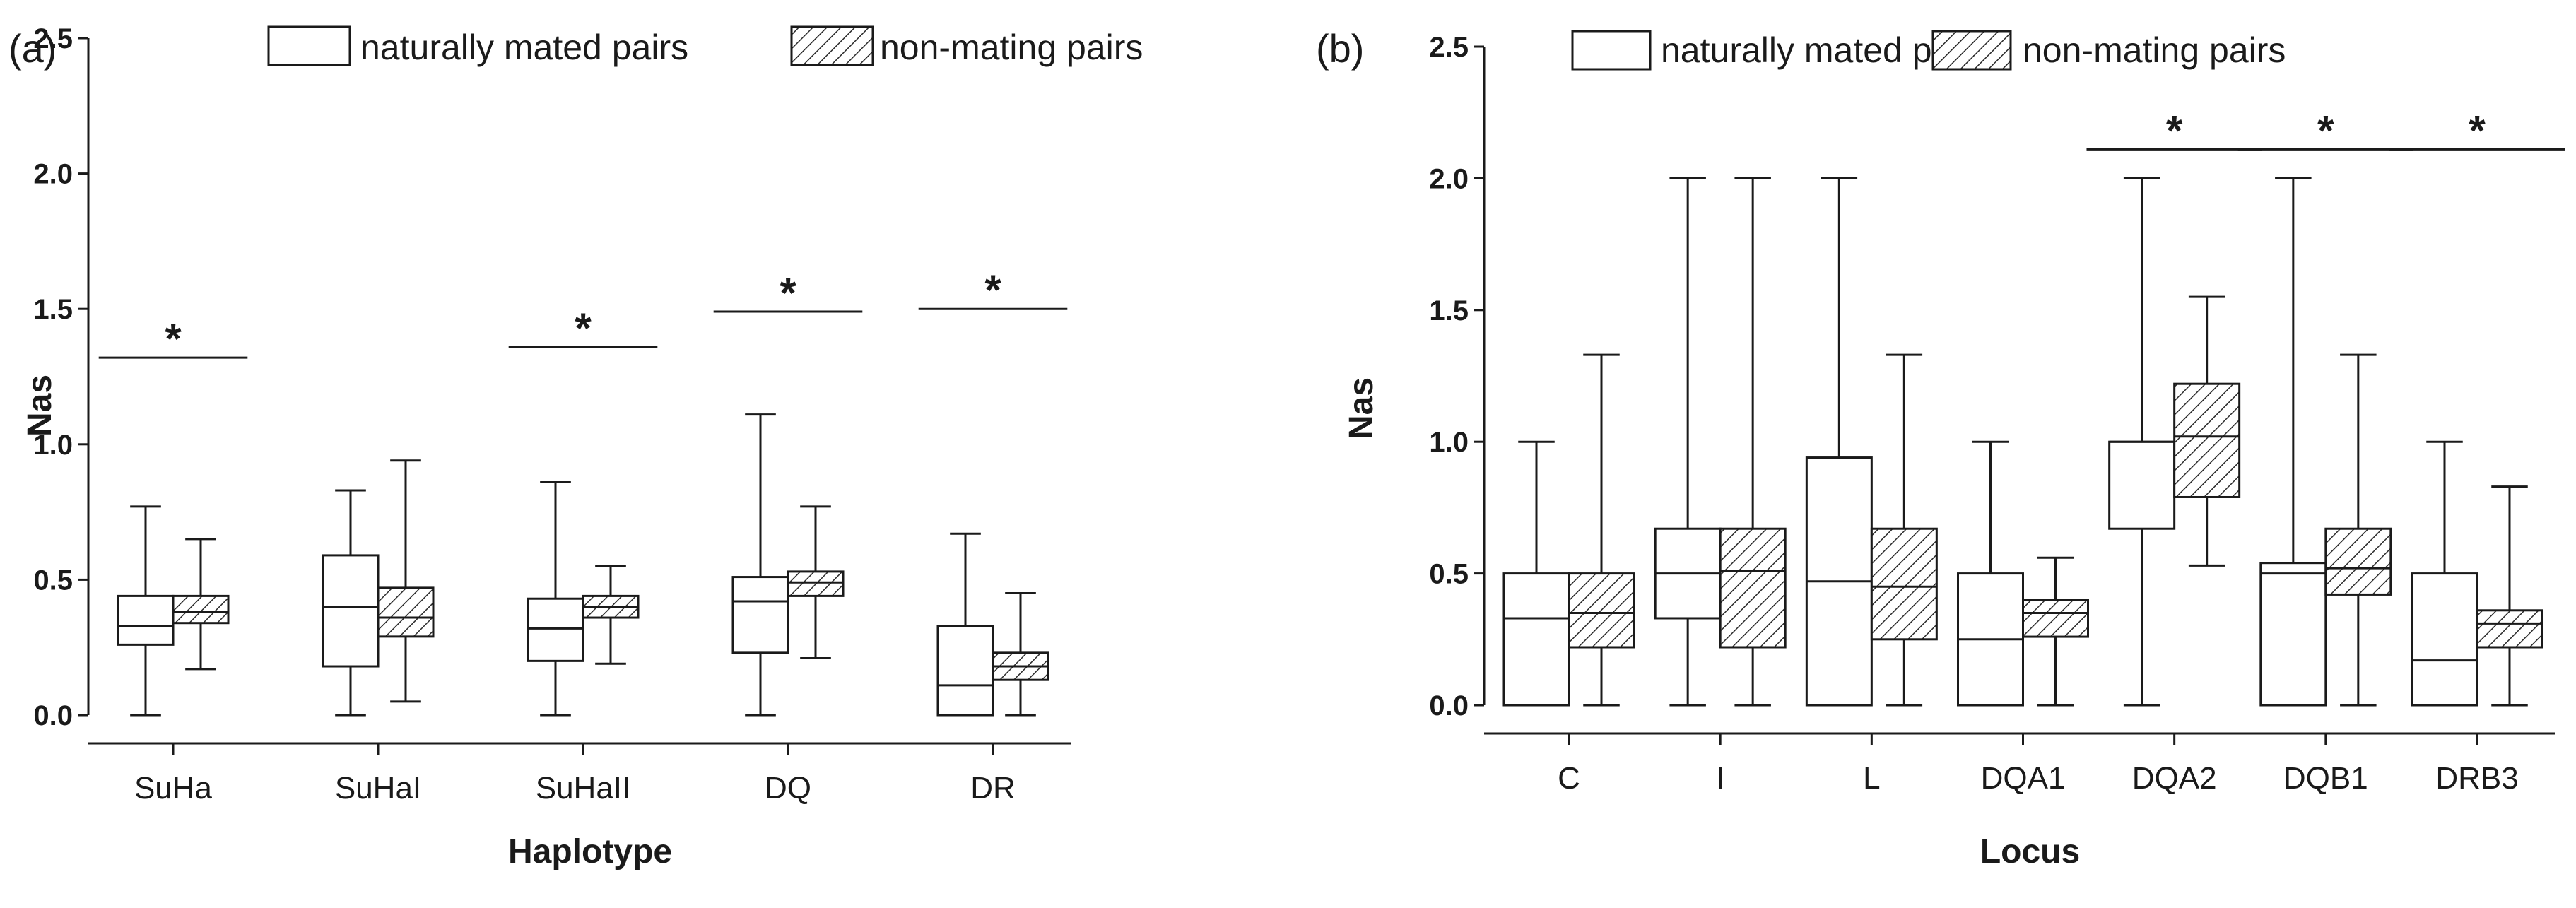  I want to click on x-tick-label: DQA2, so click(2174, 778).